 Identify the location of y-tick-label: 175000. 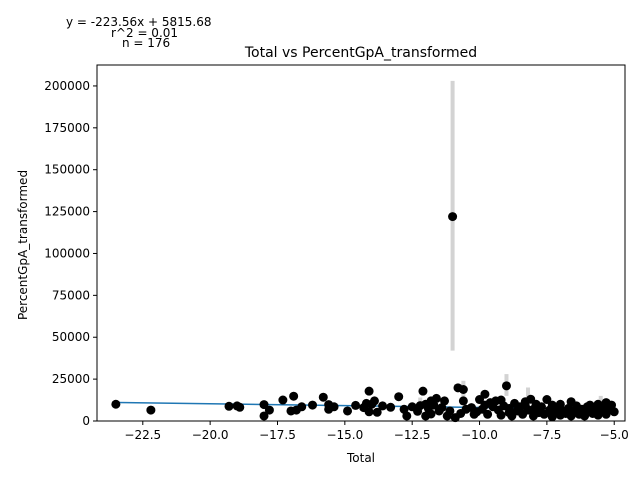
(67, 128).